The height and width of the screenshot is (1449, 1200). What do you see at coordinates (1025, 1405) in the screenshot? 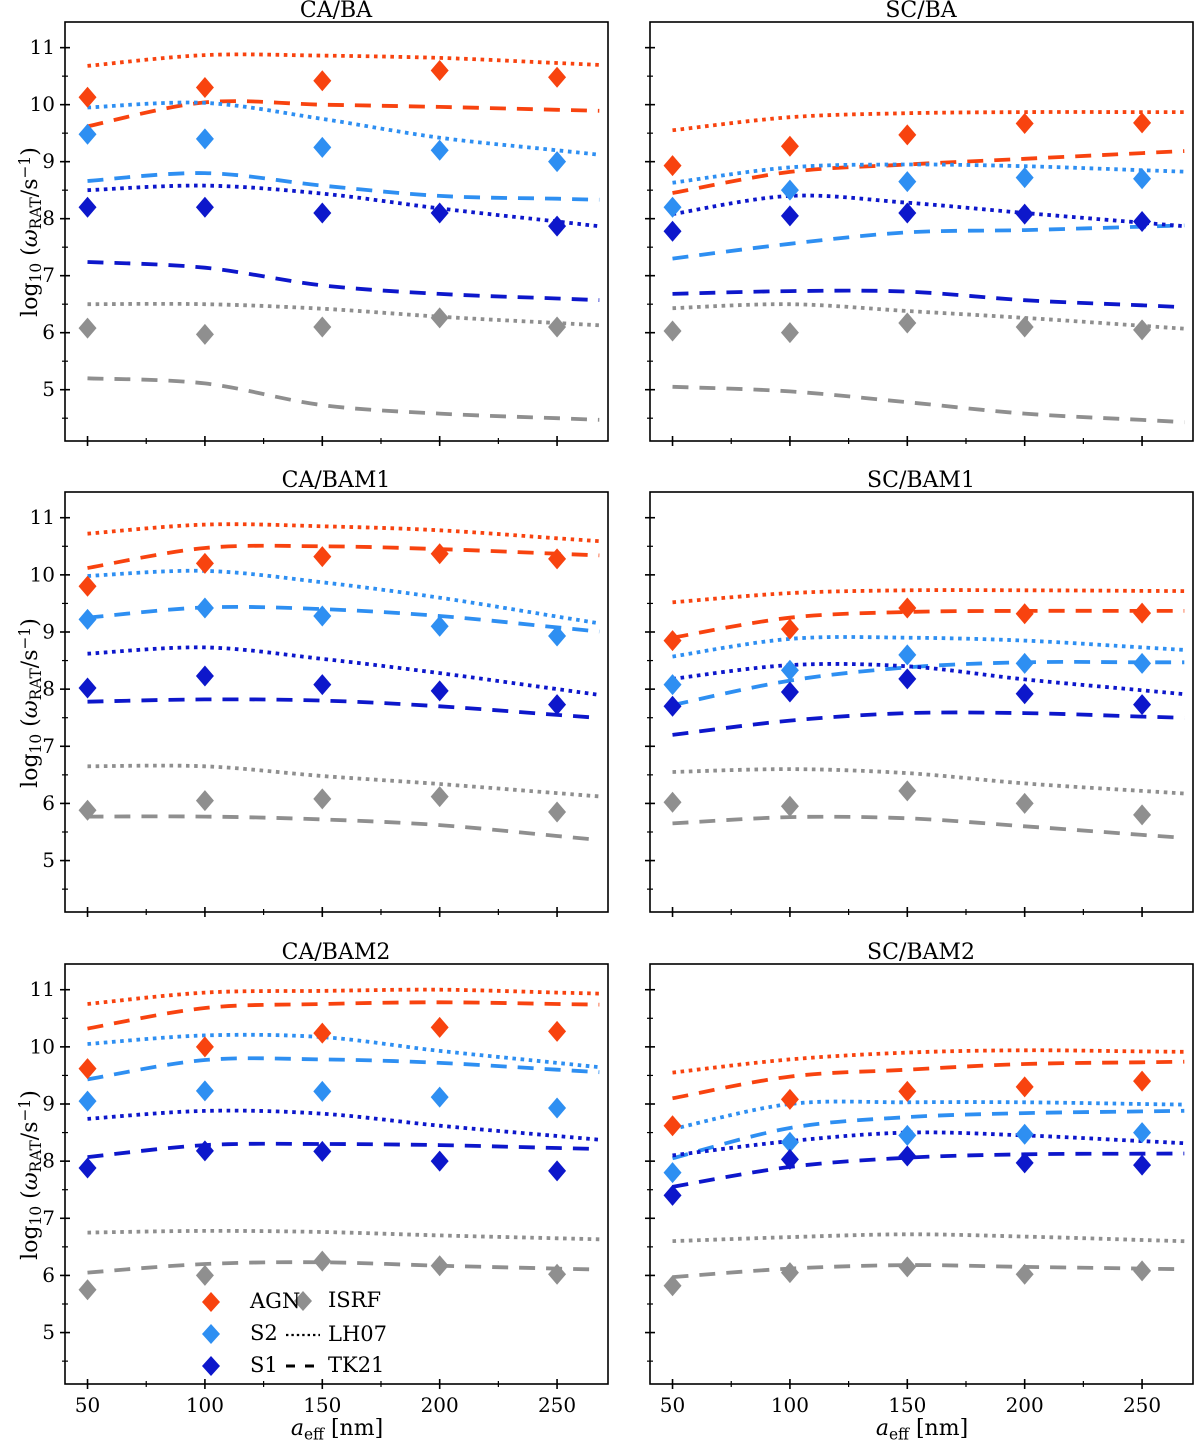
I see `x-tick-label: 200` at bounding box center [1025, 1405].